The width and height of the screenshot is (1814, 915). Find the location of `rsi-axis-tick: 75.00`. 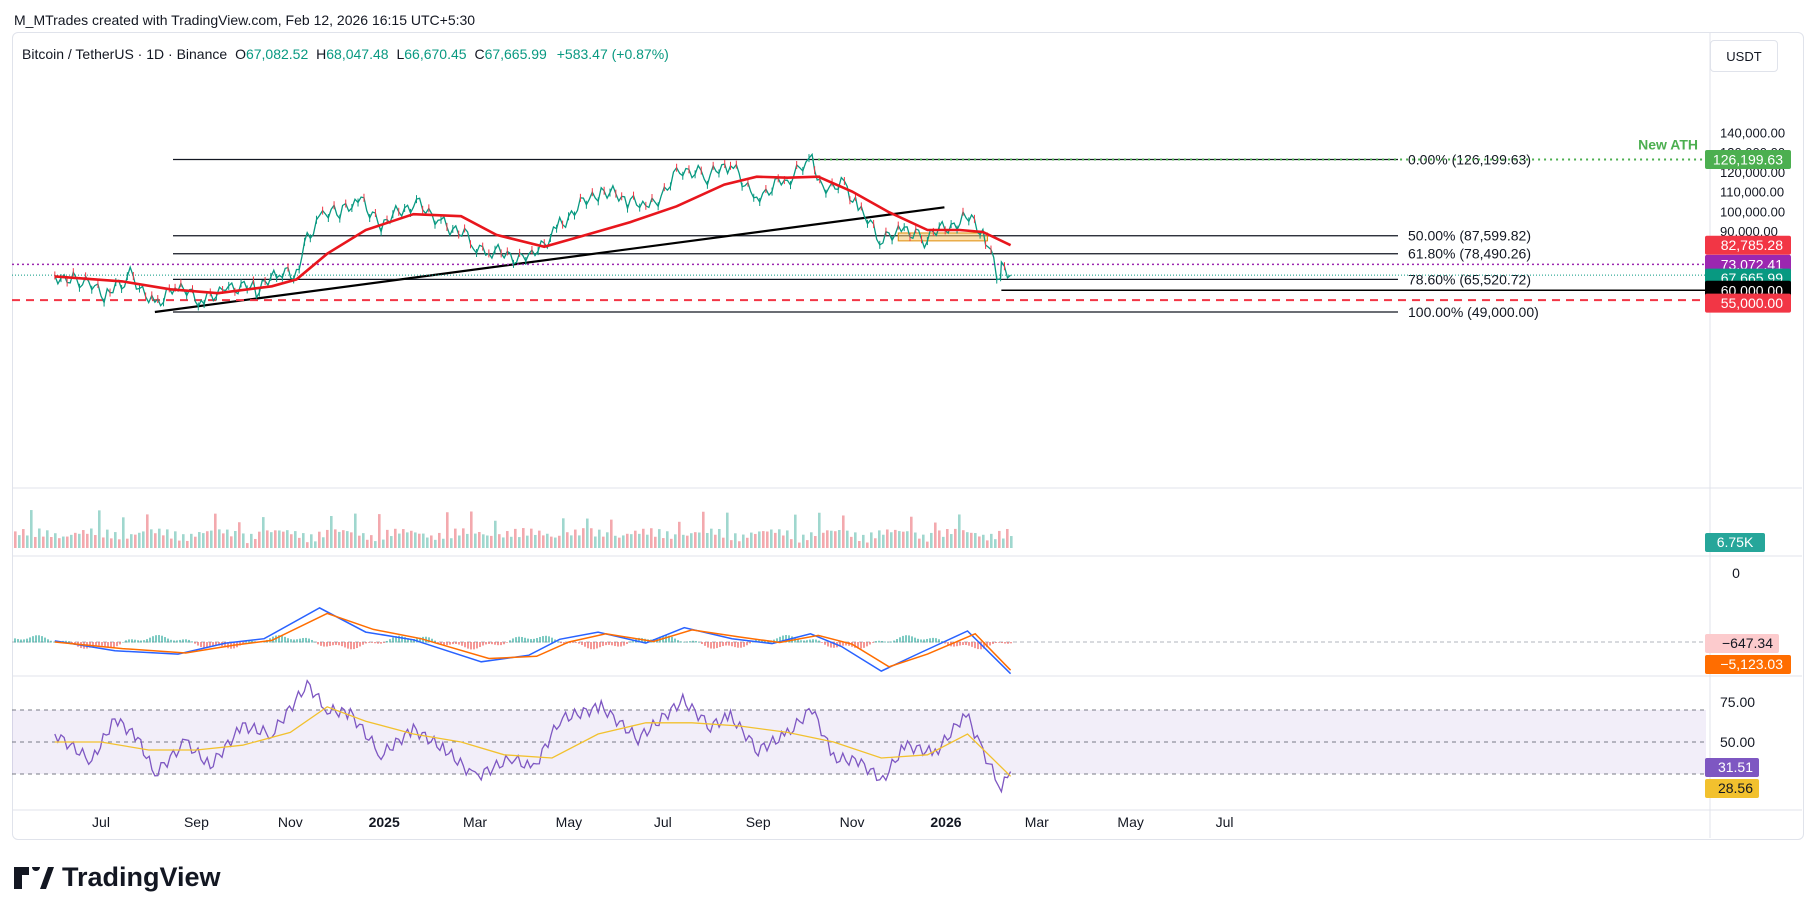

rsi-axis-tick: 75.00 is located at coordinates (1737, 702).